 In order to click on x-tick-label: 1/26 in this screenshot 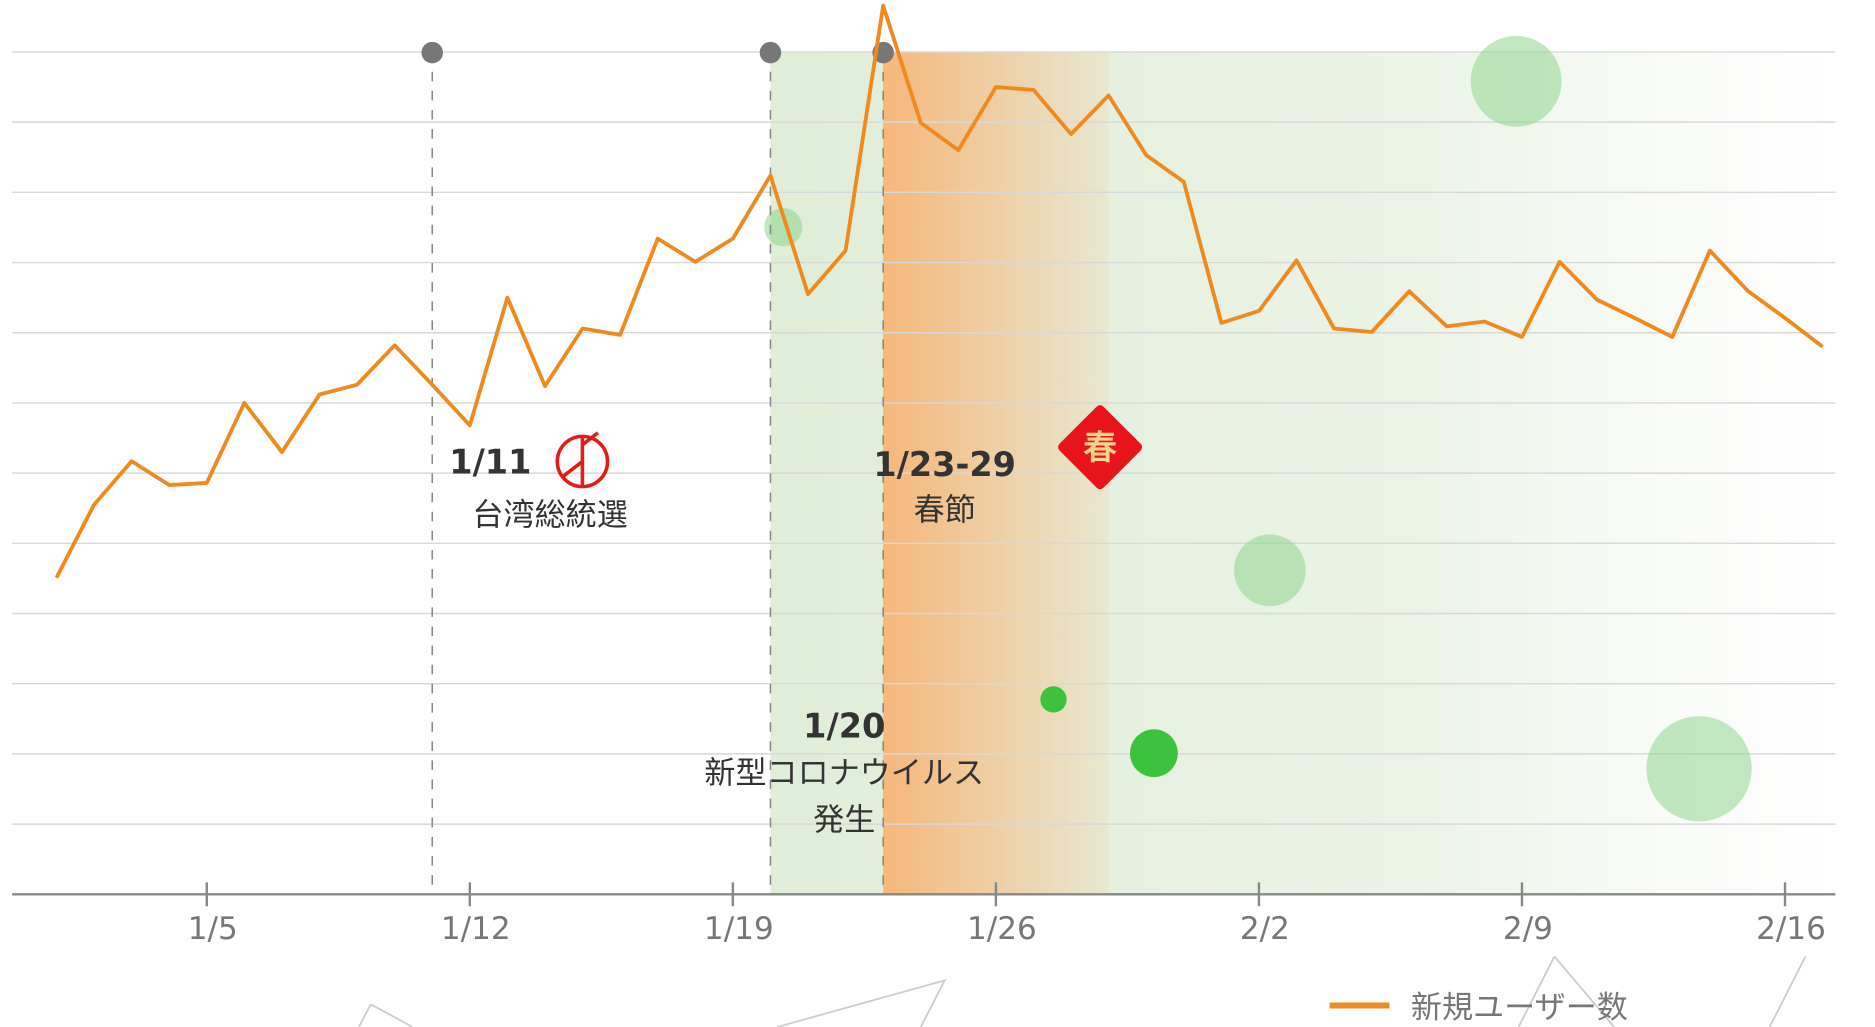, I will do `click(1002, 929)`.